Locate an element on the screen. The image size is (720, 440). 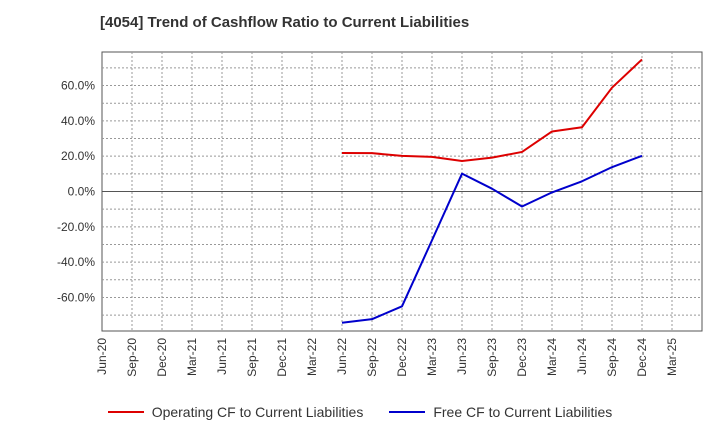
x-tick-label: Mar-24 is located at coordinates (552, 357).